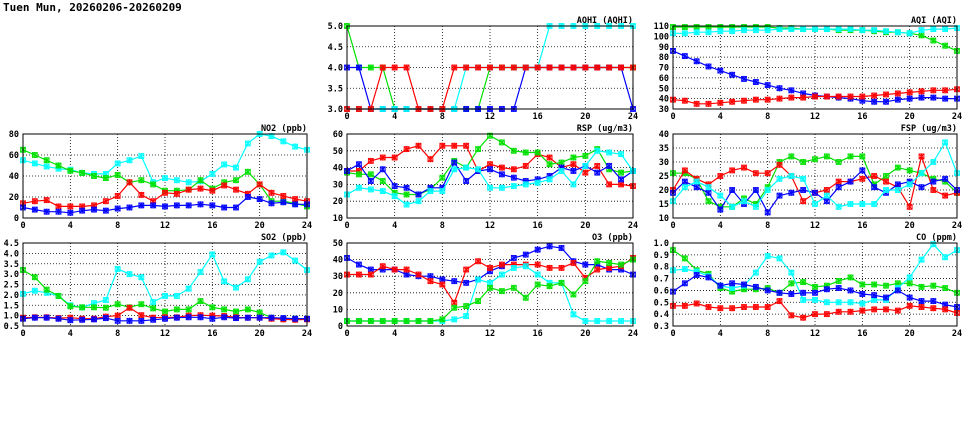  What do you see at coordinates (11, 317) in the screenshot?
I see `y-tick-label: 1.0` at bounding box center [11, 317].